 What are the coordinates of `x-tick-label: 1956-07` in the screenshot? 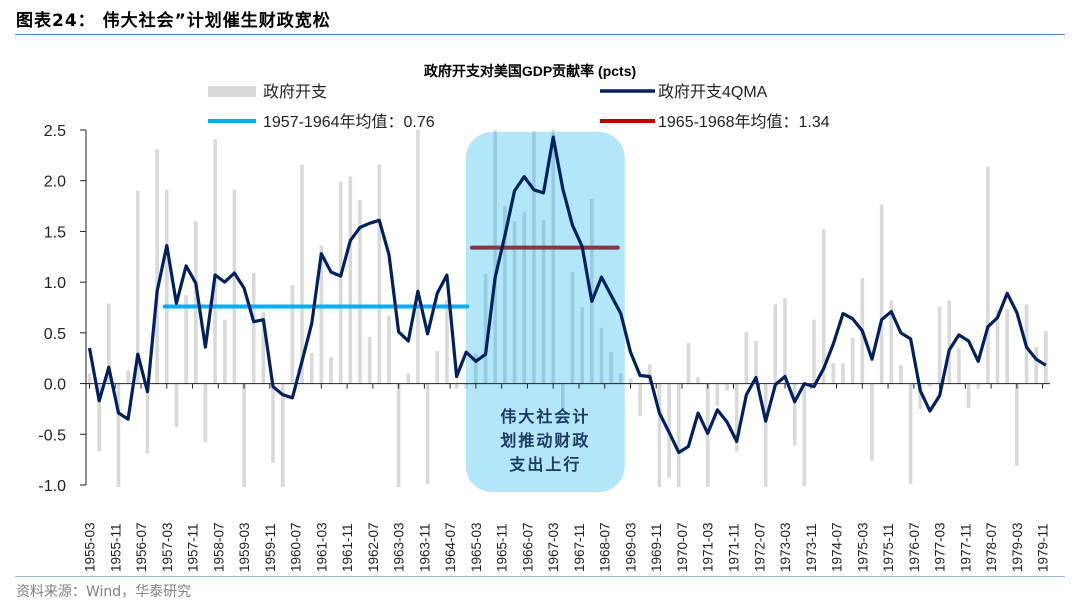 It's located at (141, 547).